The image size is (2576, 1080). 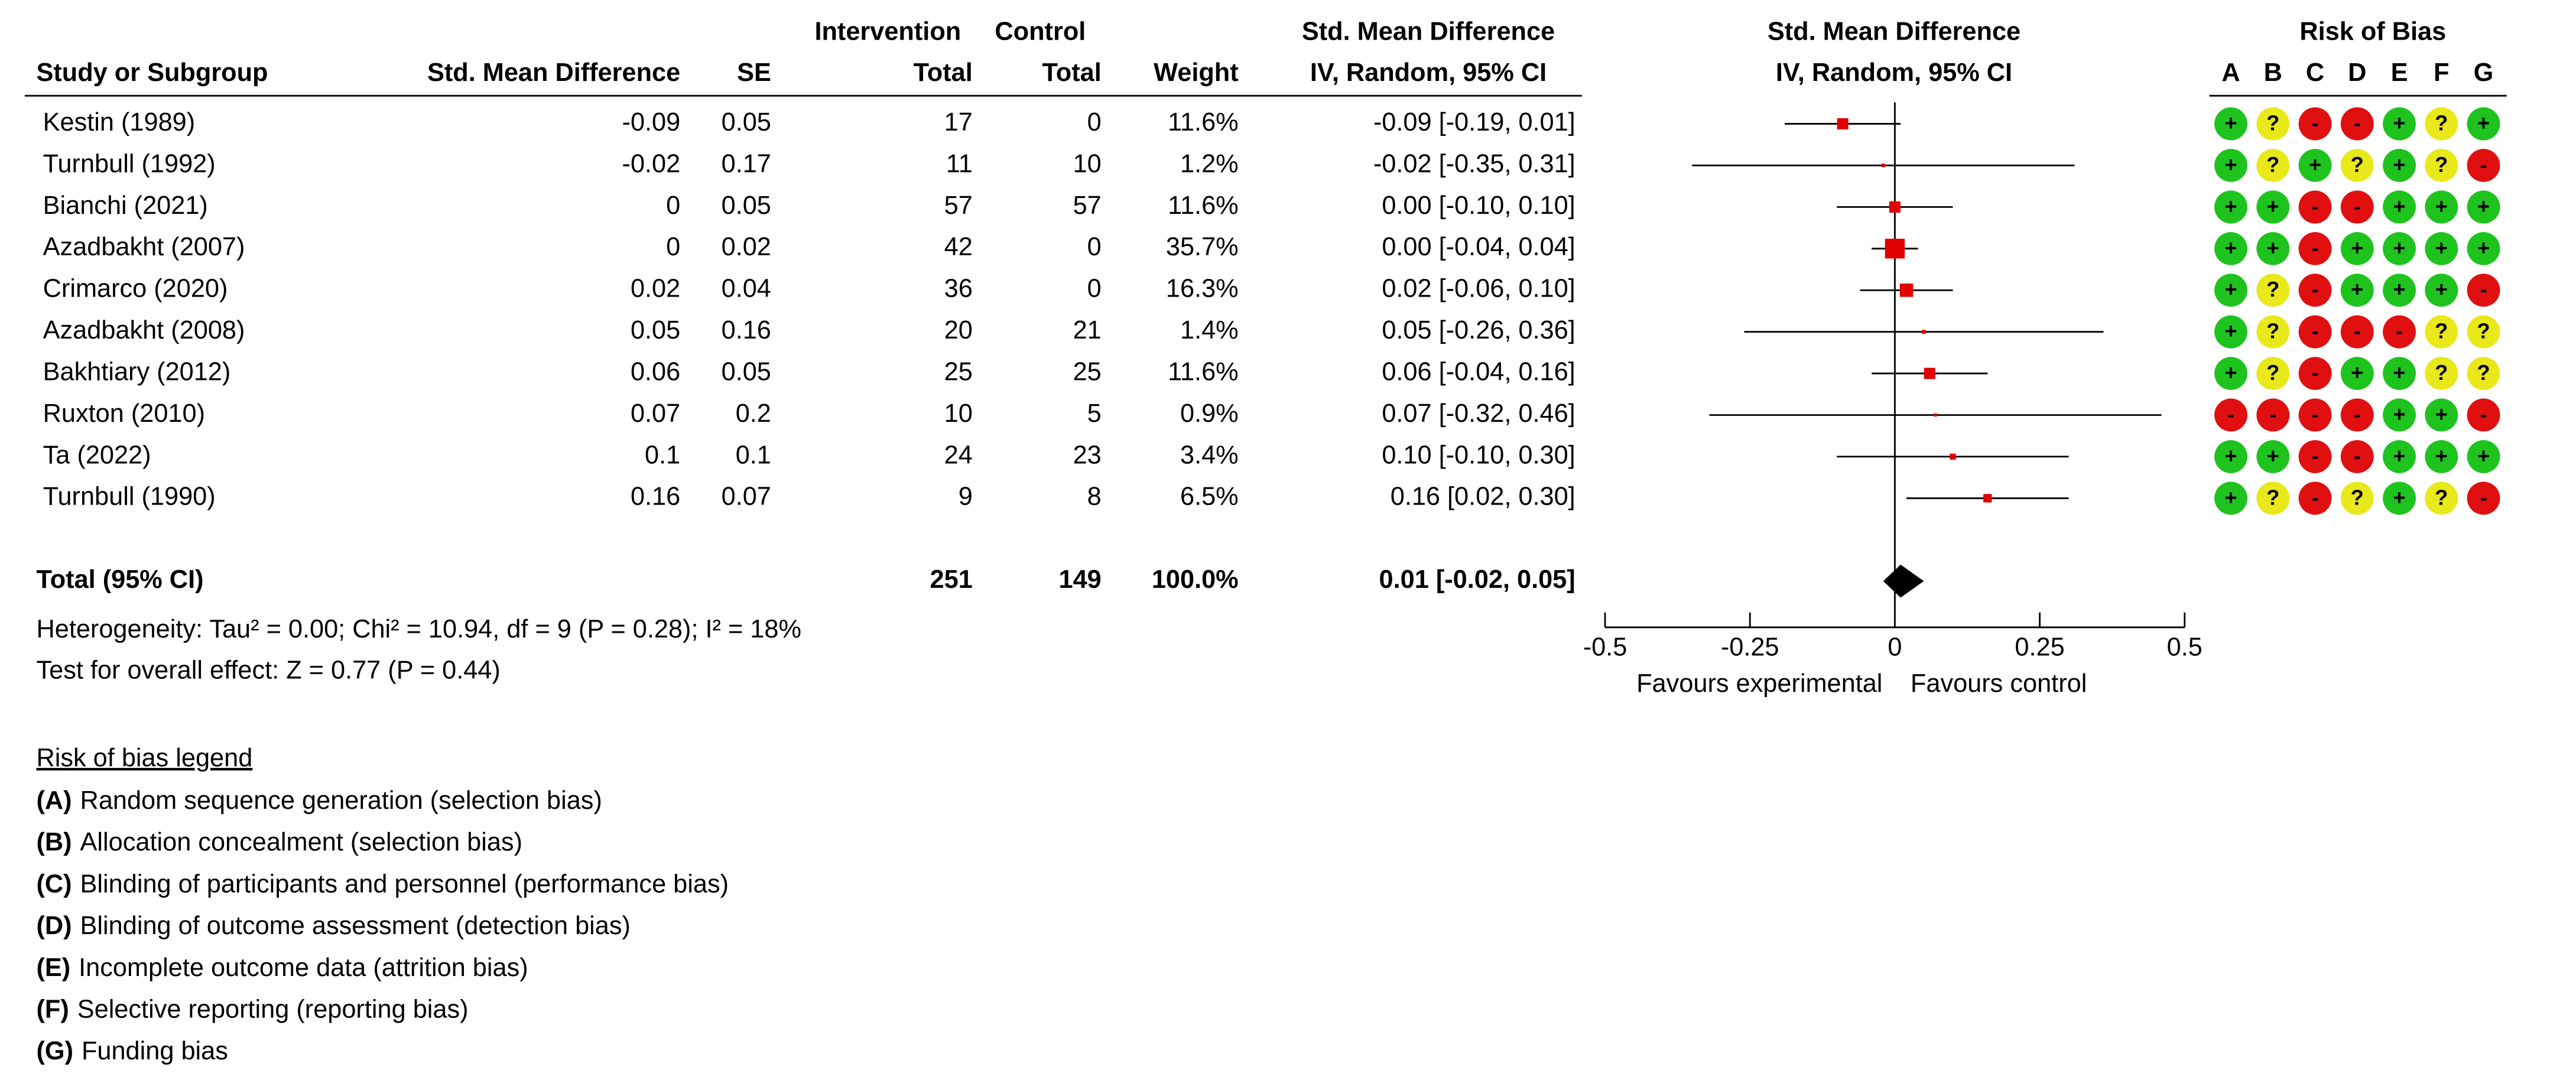 What do you see at coordinates (887, 31) in the screenshot?
I see `group-header: Intervention` at bounding box center [887, 31].